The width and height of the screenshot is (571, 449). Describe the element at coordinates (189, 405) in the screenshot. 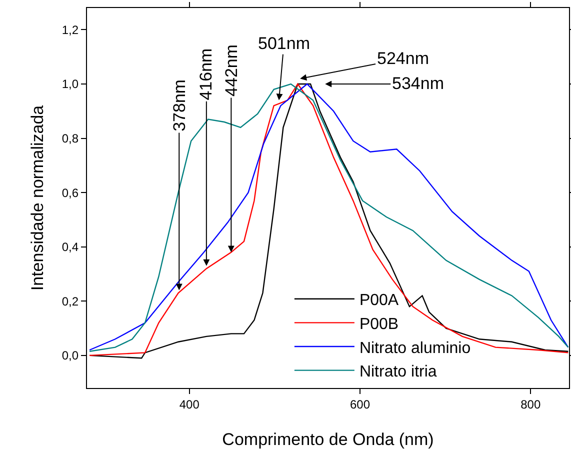

I see `x-tick-label: 400` at that location.